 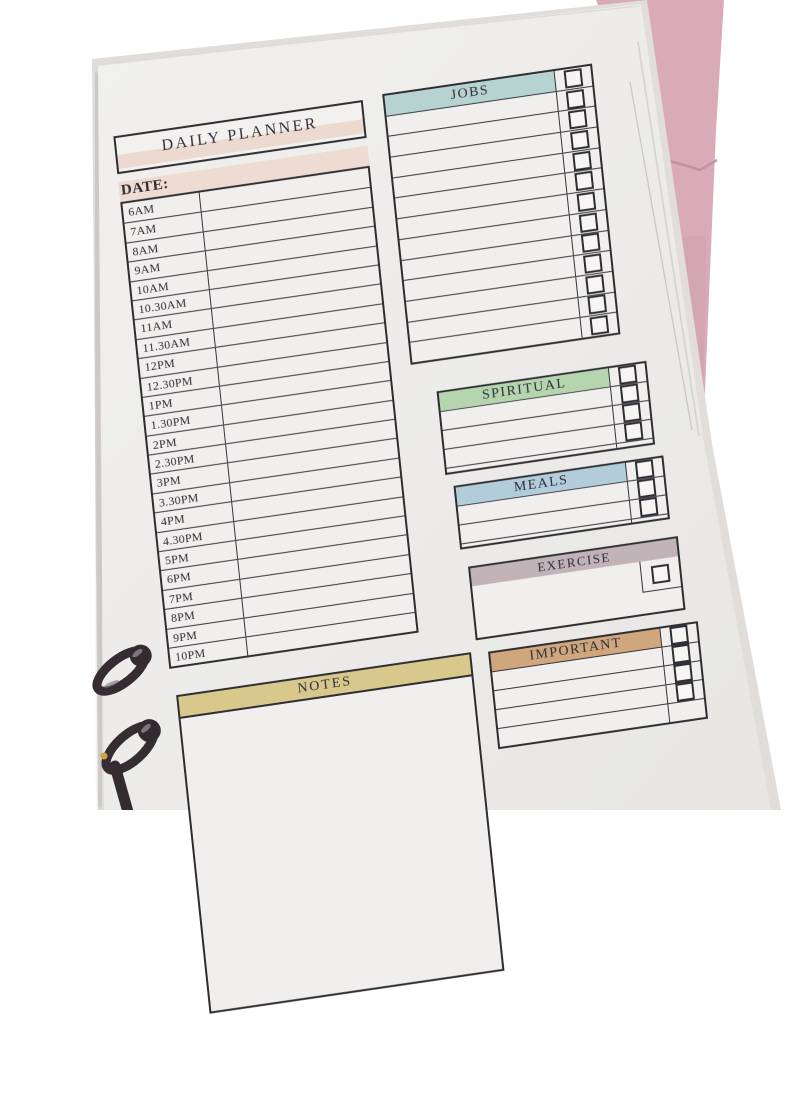 I want to click on exercise-section: EXERCISE, so click(x=577, y=588).